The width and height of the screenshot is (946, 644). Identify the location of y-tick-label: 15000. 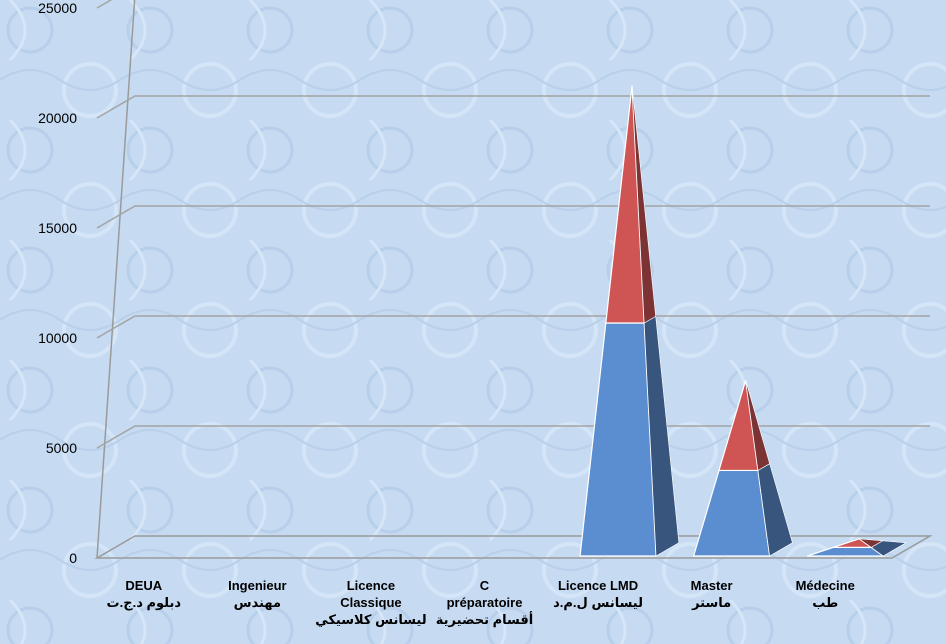
(57, 228).